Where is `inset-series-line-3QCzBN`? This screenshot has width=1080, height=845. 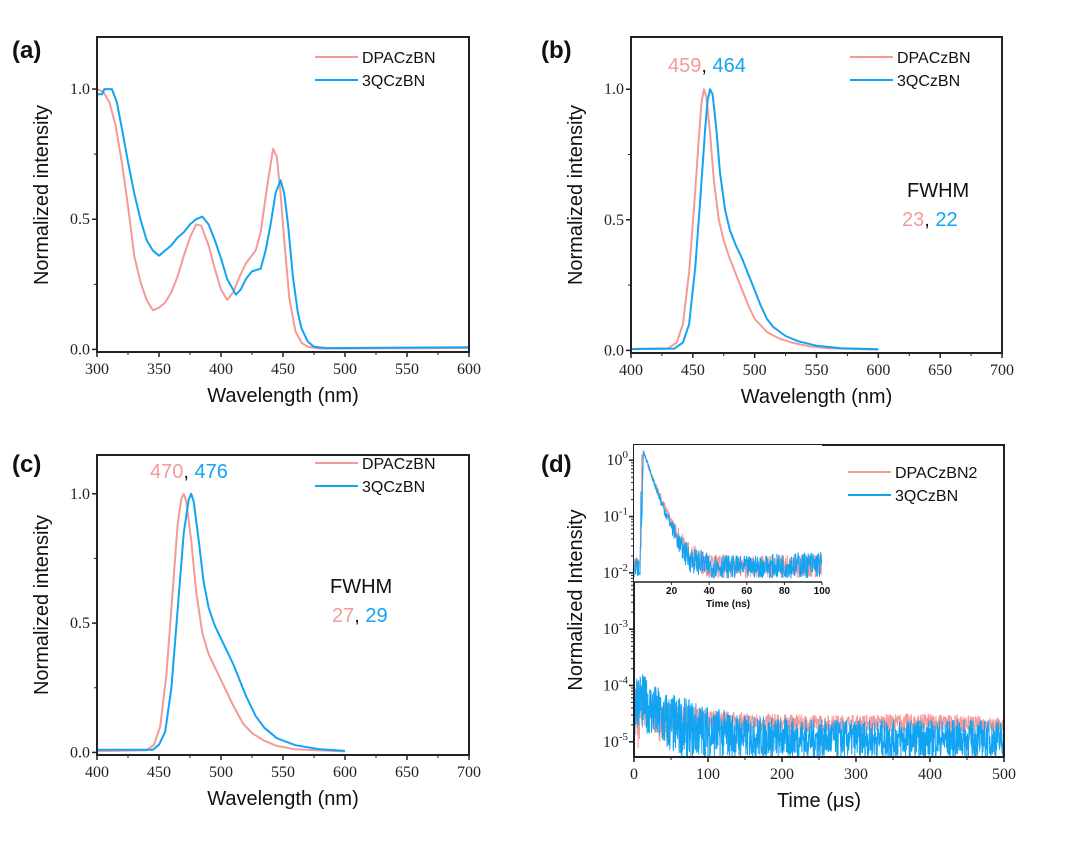 inset-series-line-3QCzBN is located at coordinates (728, 515).